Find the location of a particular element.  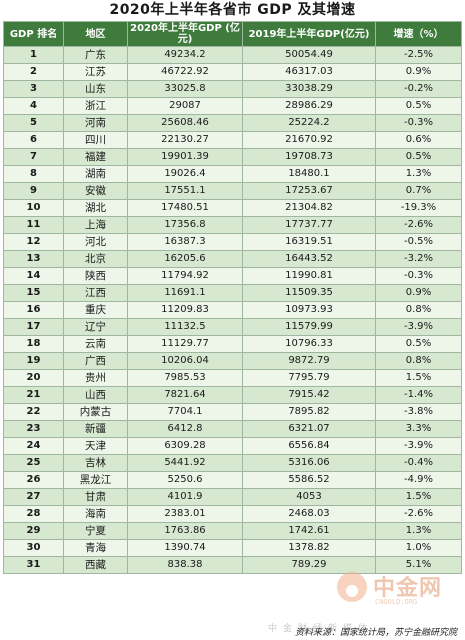

cell-rank: 5 is located at coordinates (33, 123).